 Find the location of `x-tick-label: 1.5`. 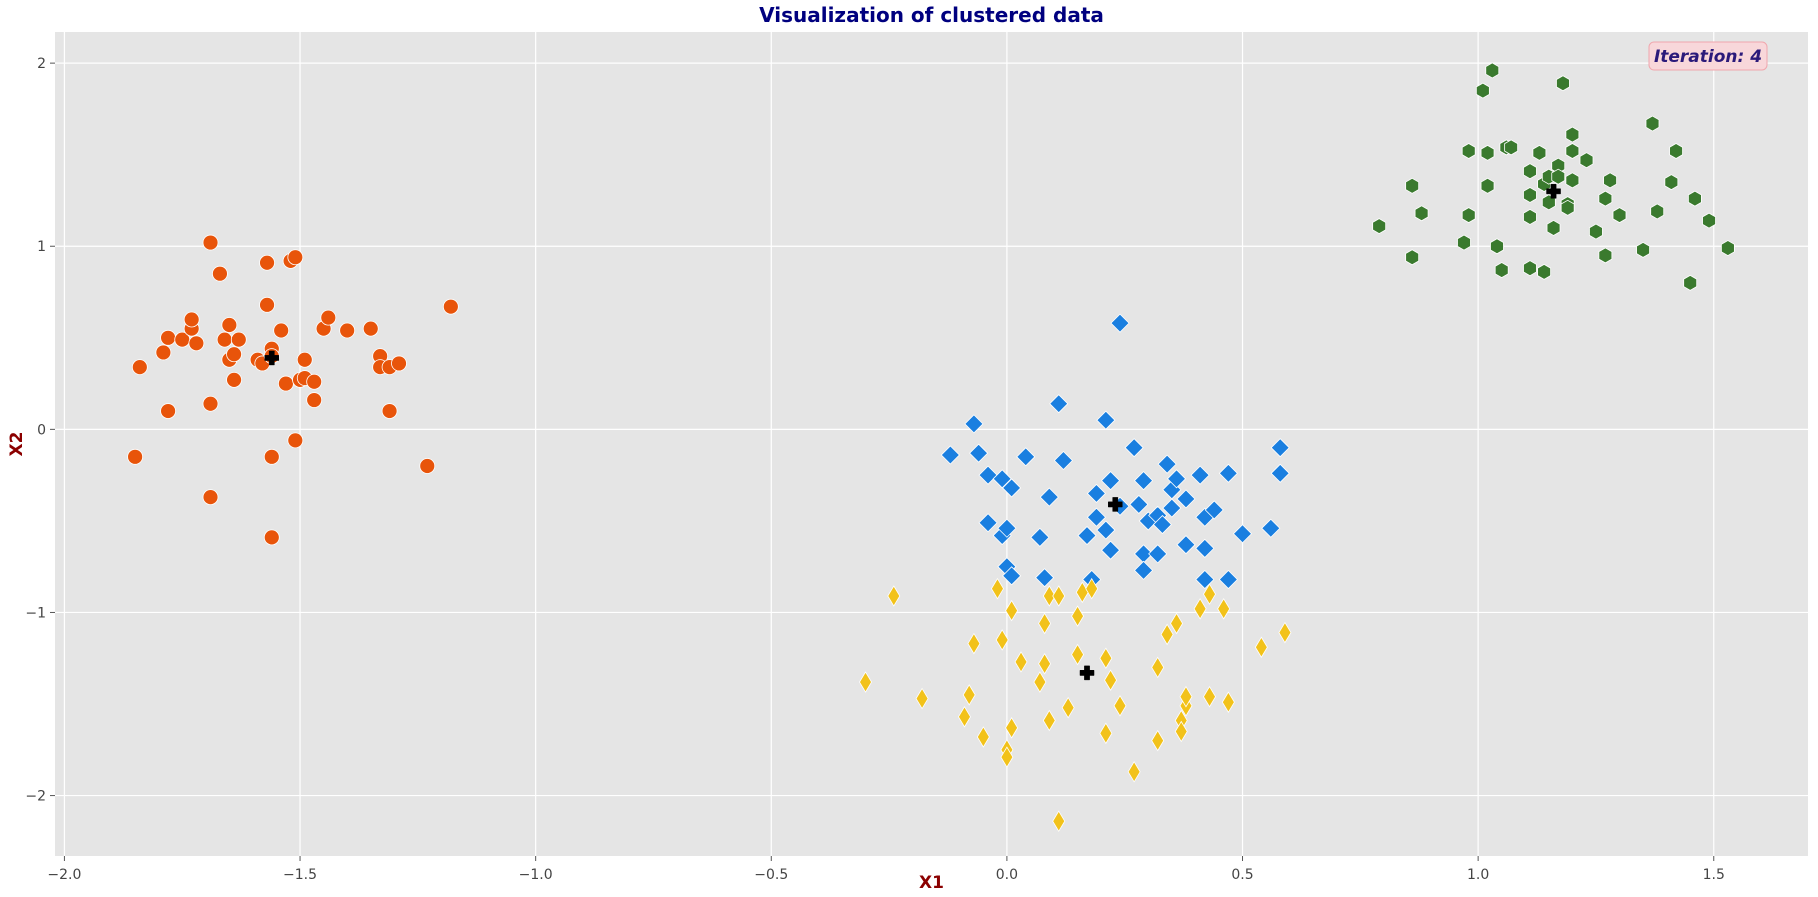

x-tick-label: 1.5 is located at coordinates (1714, 875).